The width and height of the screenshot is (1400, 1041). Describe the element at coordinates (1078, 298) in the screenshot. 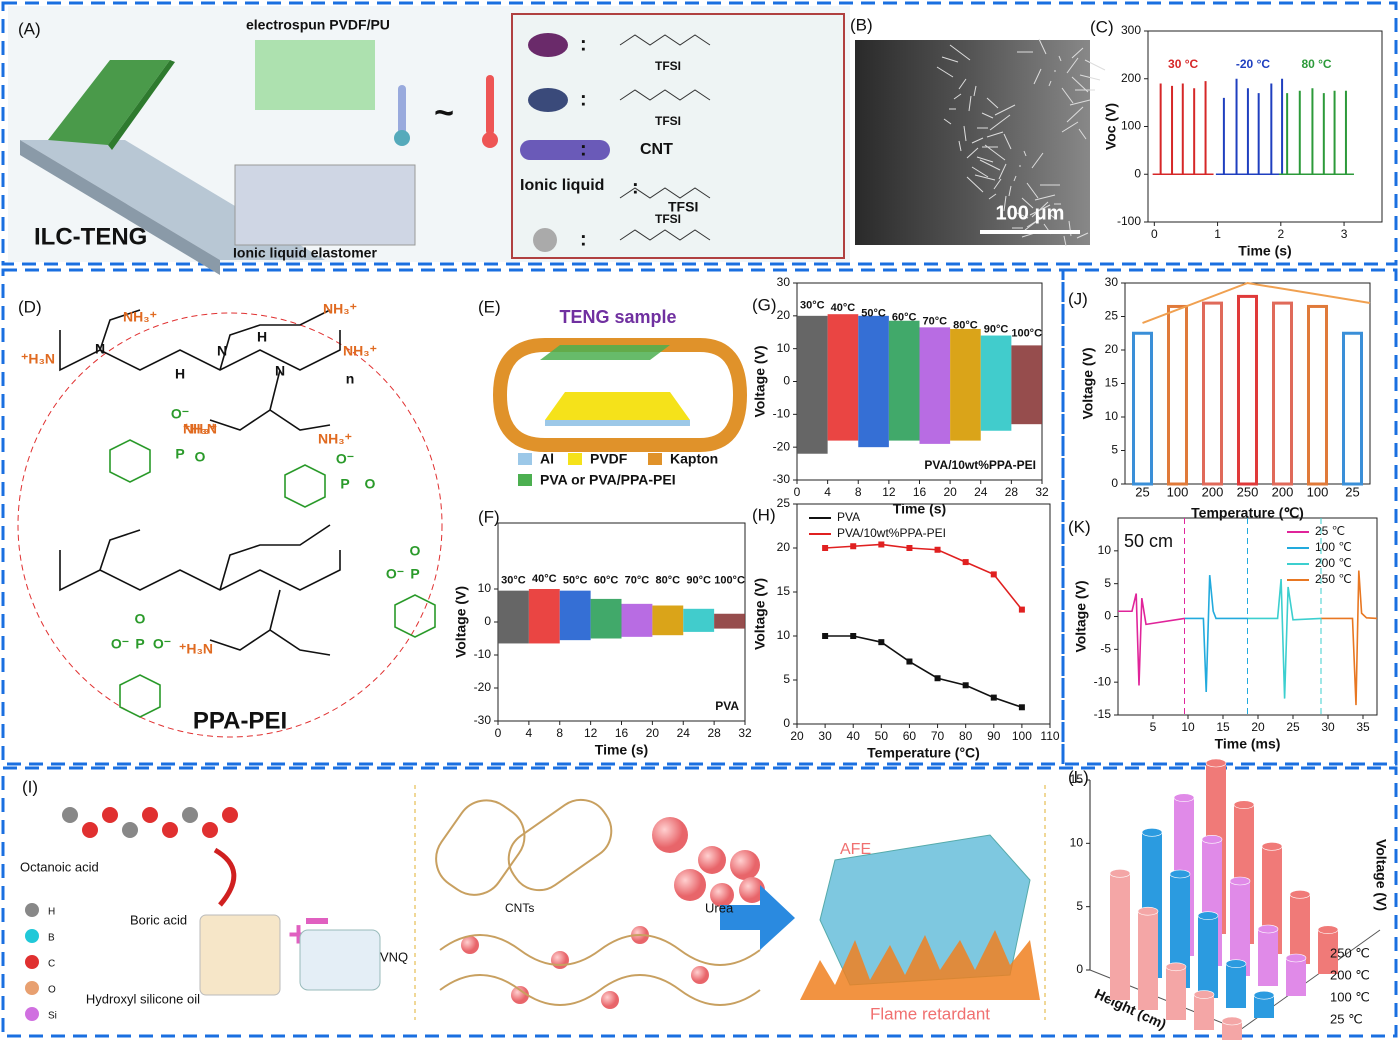

I see `panel-label: (J)` at that location.